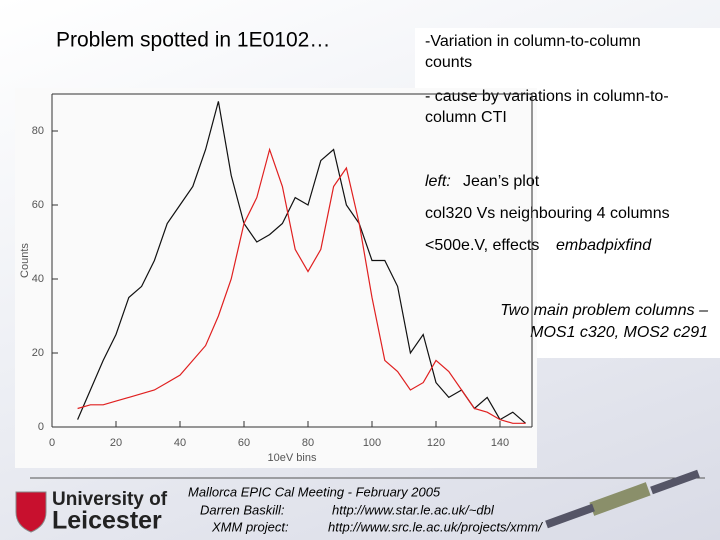 This screenshot has height=540, width=720. Describe the element at coordinates (547, 213) in the screenshot. I see `bullet: col320 Vs neighbouring 4 columns` at that location.